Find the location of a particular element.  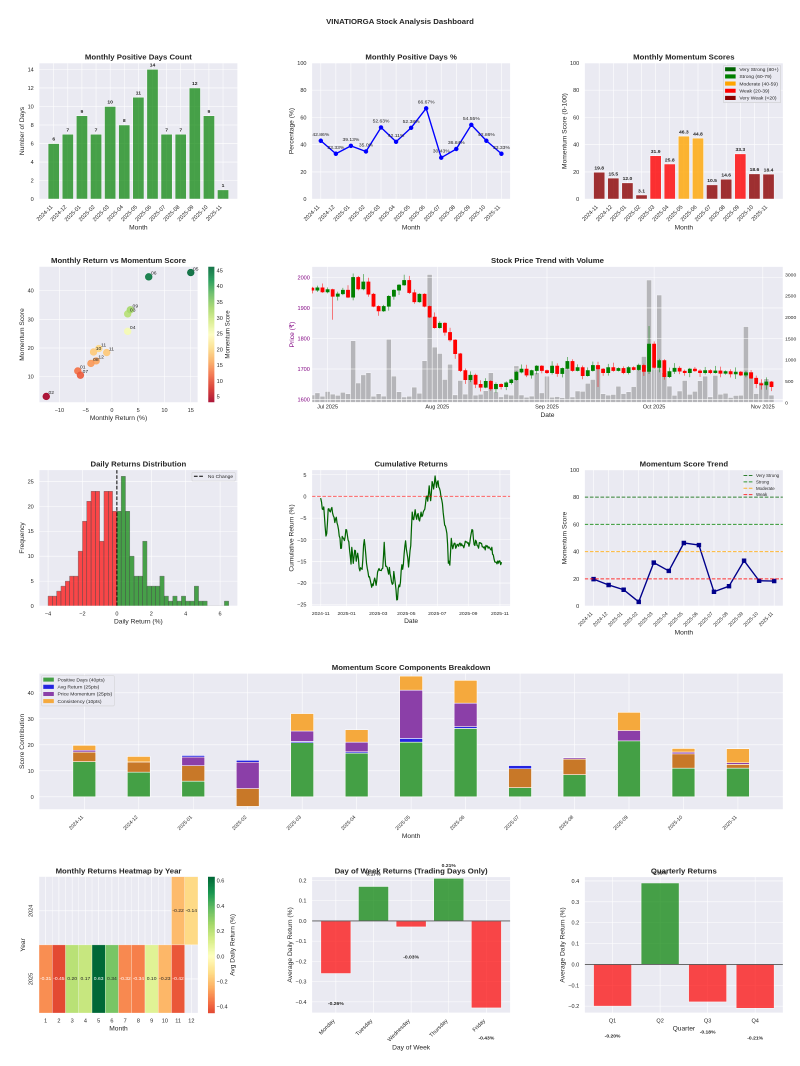

svg-text: Monthly Momentum Scores is located at coordinates (683, 57).